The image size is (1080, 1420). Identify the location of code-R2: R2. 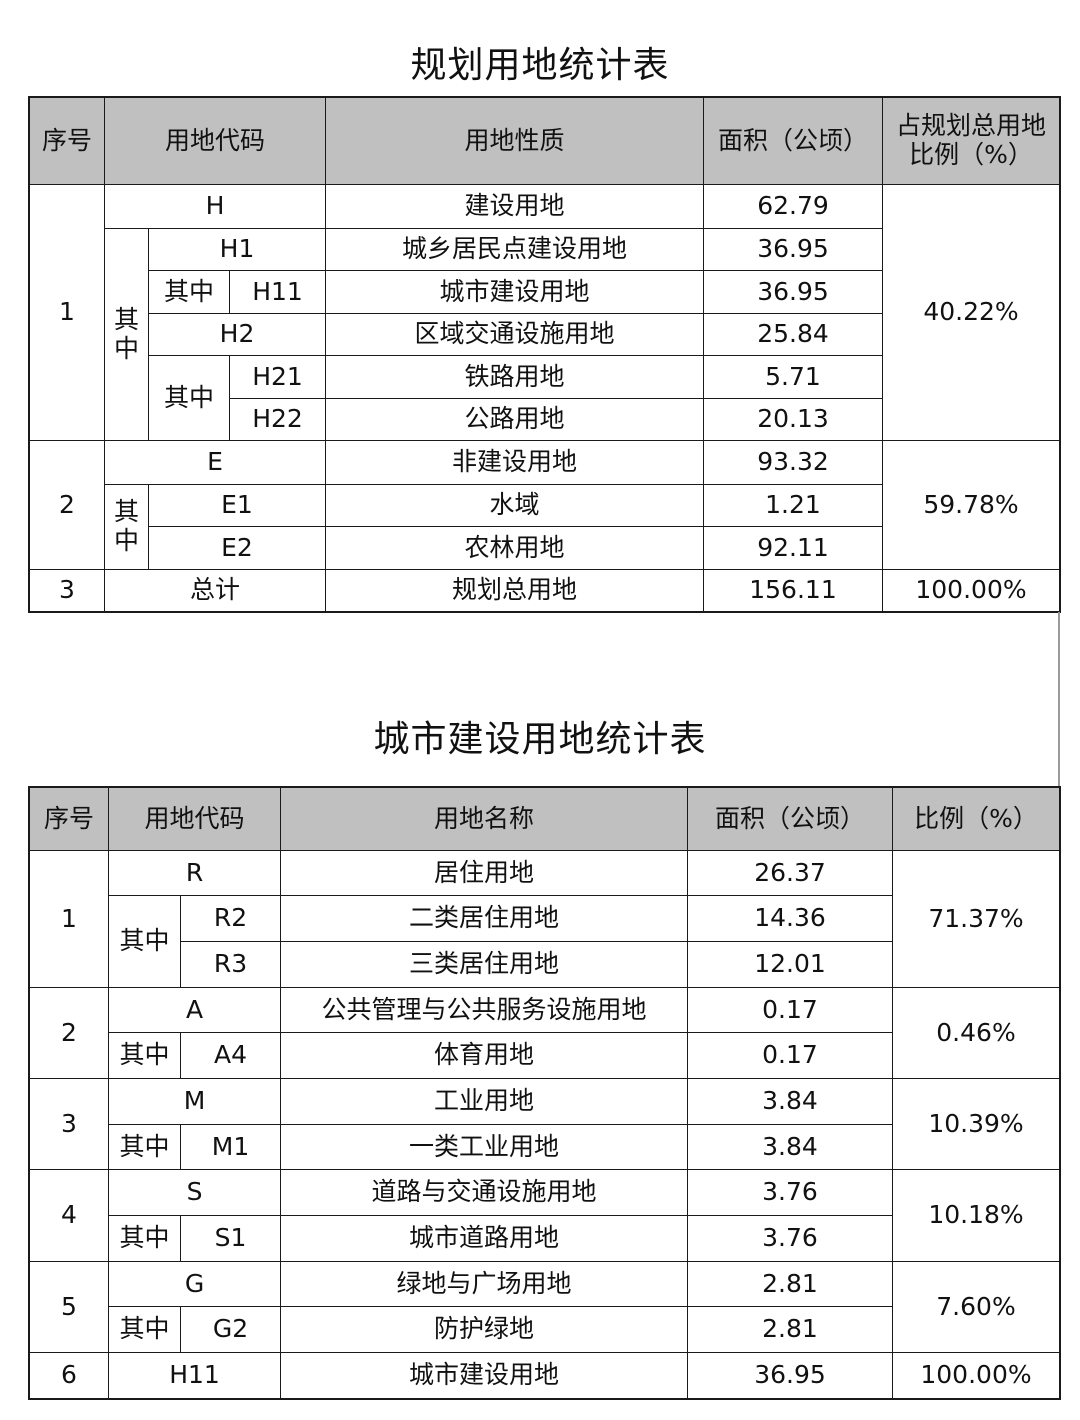
(230, 918).